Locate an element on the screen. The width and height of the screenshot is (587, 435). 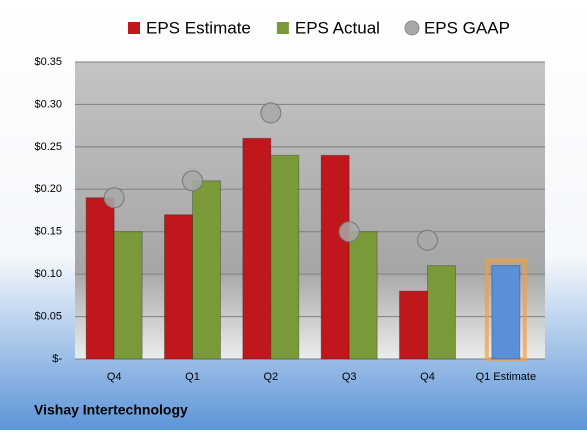
y-tick-label: $0.30 is located at coordinates (48, 104).